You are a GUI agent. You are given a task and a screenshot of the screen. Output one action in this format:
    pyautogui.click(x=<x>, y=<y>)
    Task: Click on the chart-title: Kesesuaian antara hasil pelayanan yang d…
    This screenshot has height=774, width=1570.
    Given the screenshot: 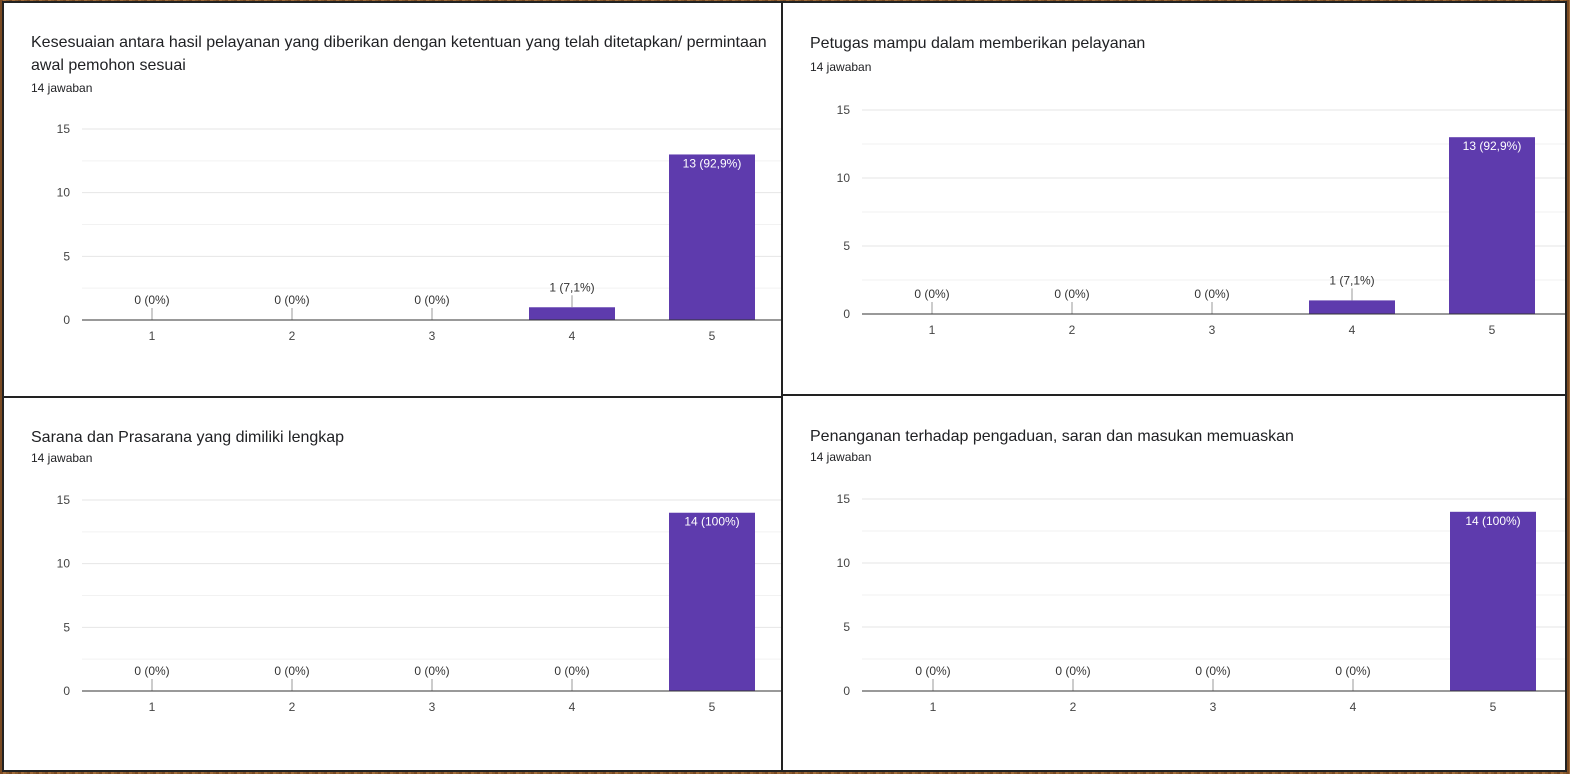 What is the action you would take?
    pyautogui.click(x=399, y=54)
    